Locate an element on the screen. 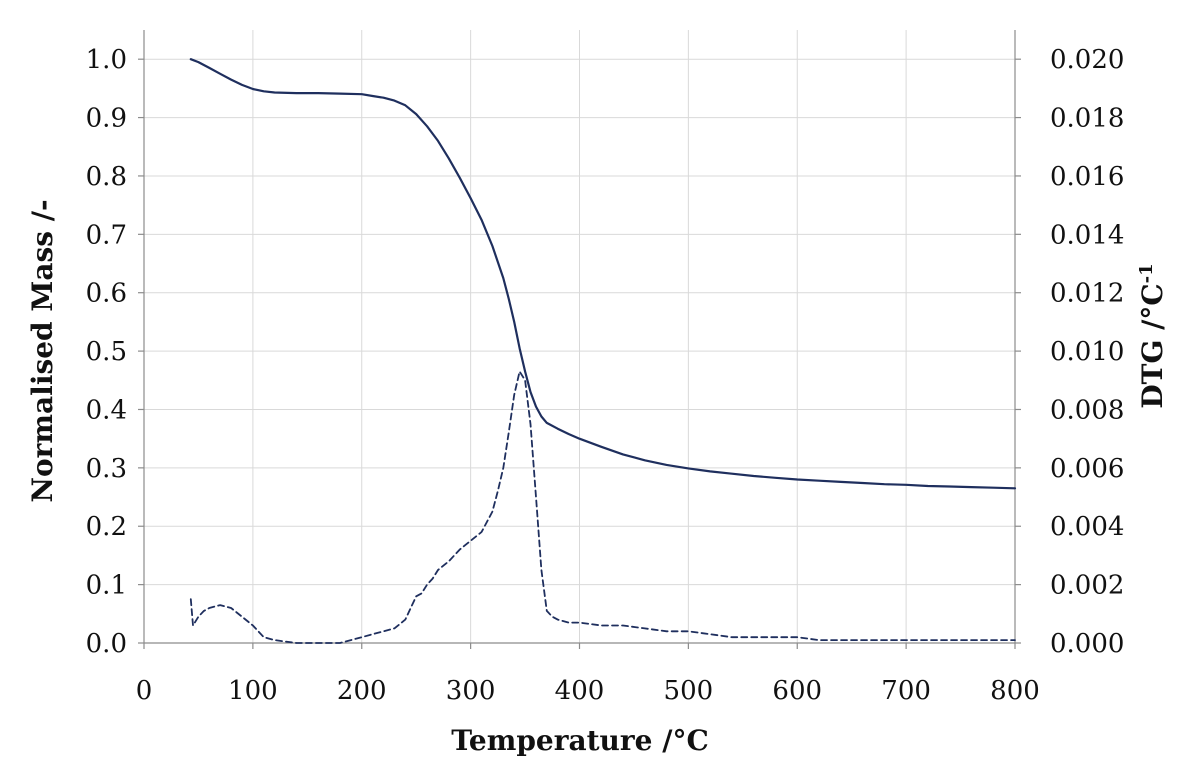 This screenshot has width=1192, height=779. y2-tick-label: 0.010 is located at coordinates (1087, 352).